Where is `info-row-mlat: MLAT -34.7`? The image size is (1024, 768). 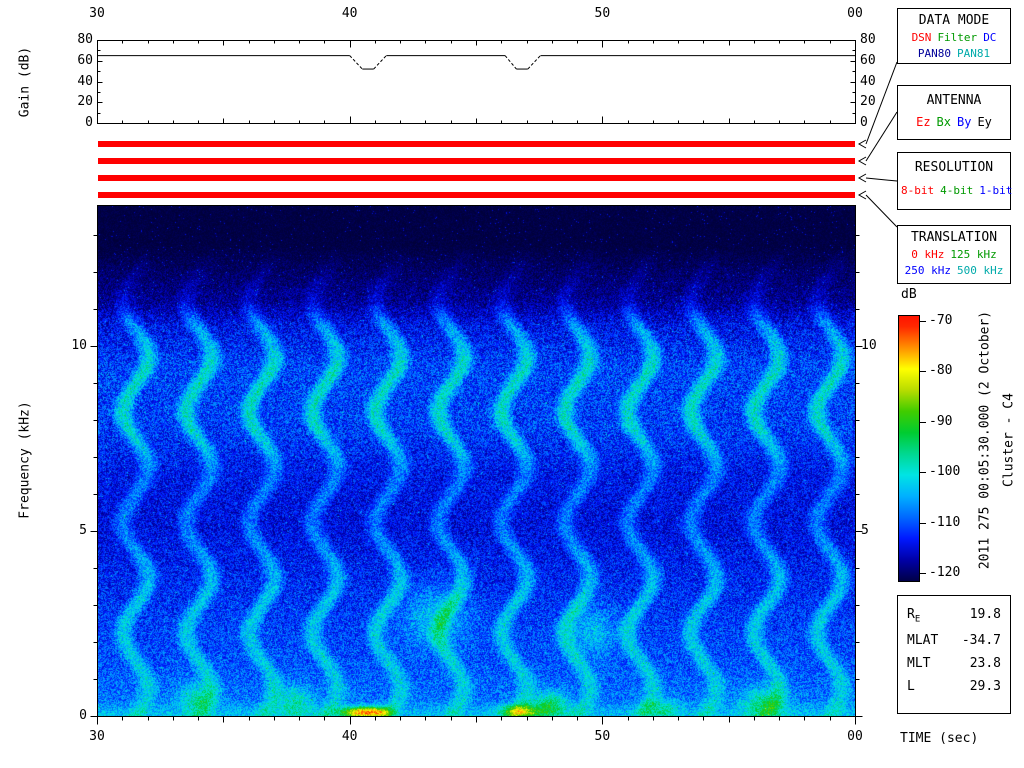 info-row-mlat: MLAT -34.7 is located at coordinates (954, 640).